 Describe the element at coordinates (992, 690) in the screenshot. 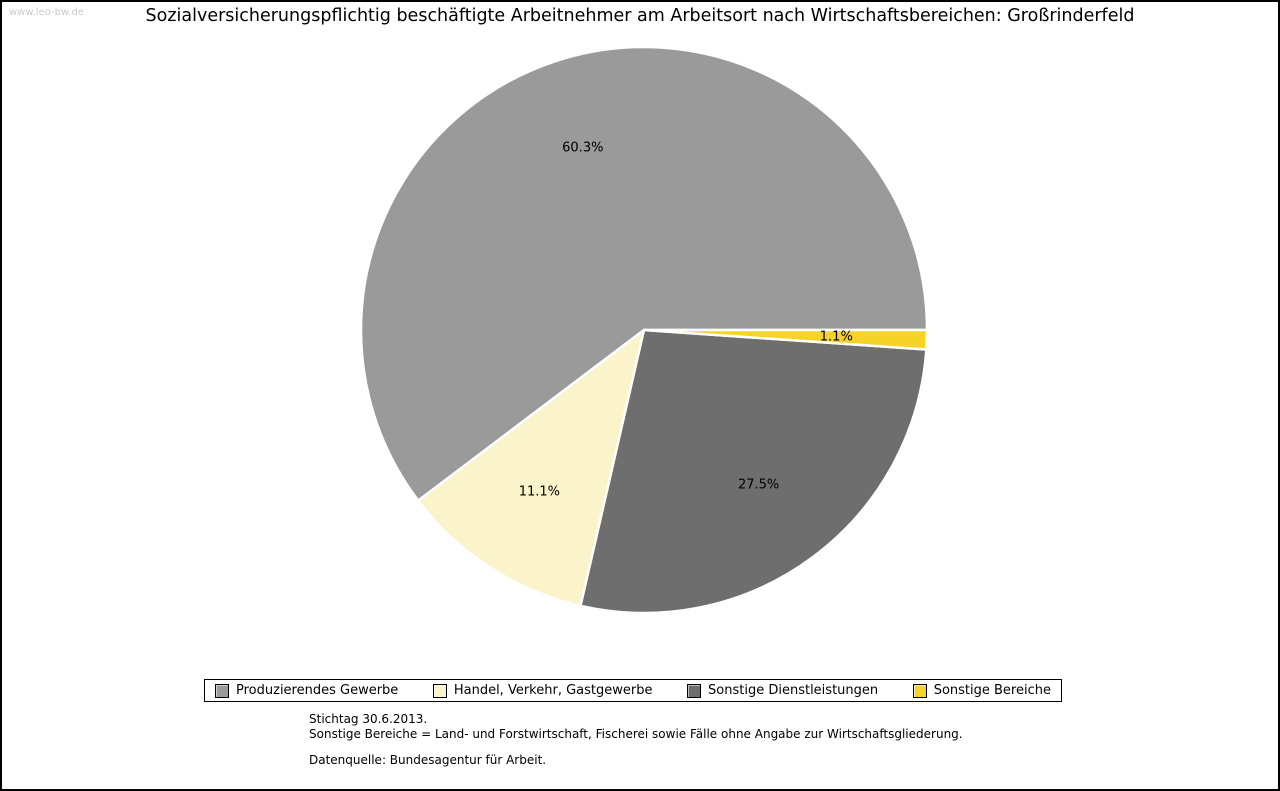

I see `legend-label: Sonstige Bereiche` at that location.